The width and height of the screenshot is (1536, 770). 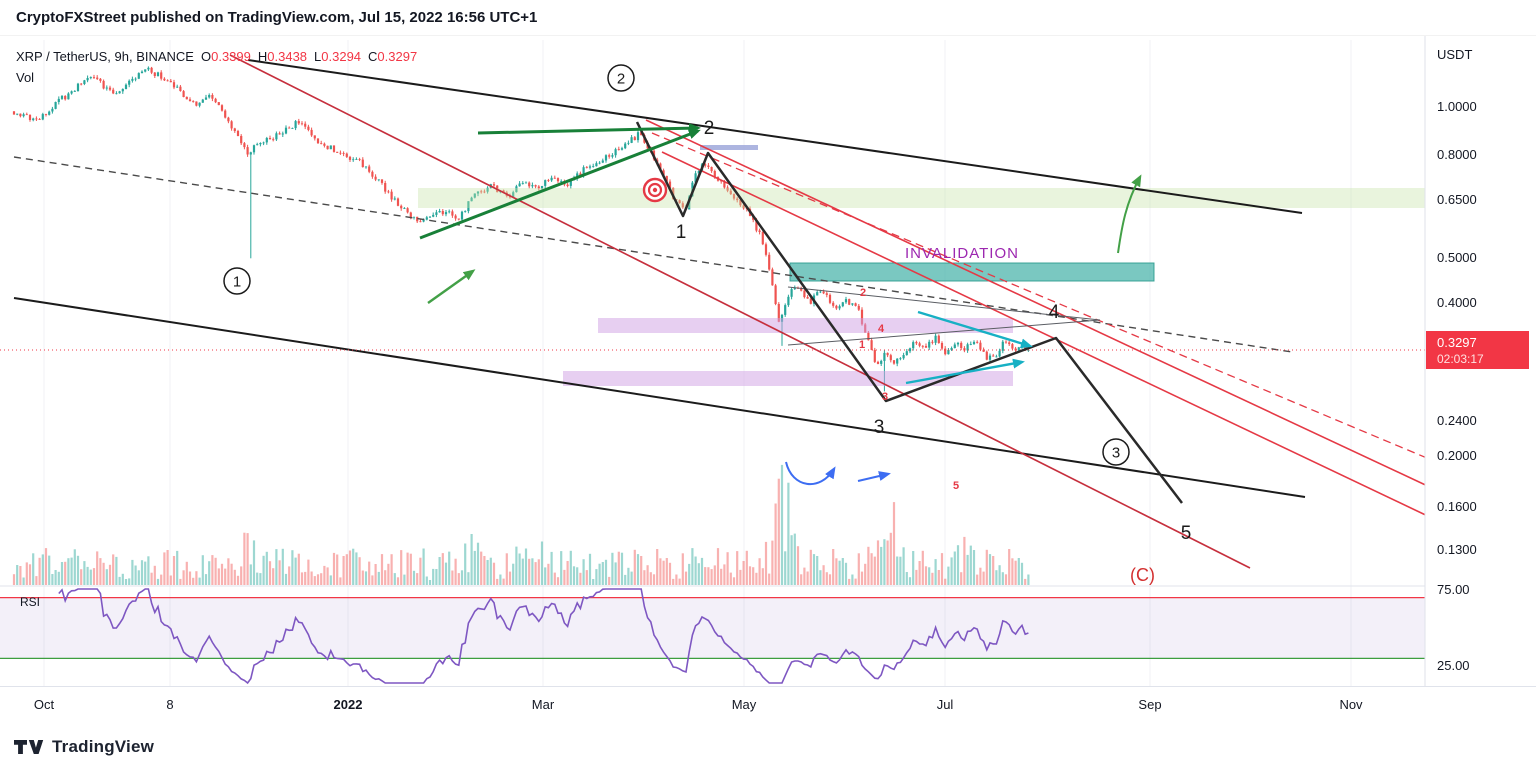 I want to click on price-axis-unit: USDT, so click(x=1454, y=54).